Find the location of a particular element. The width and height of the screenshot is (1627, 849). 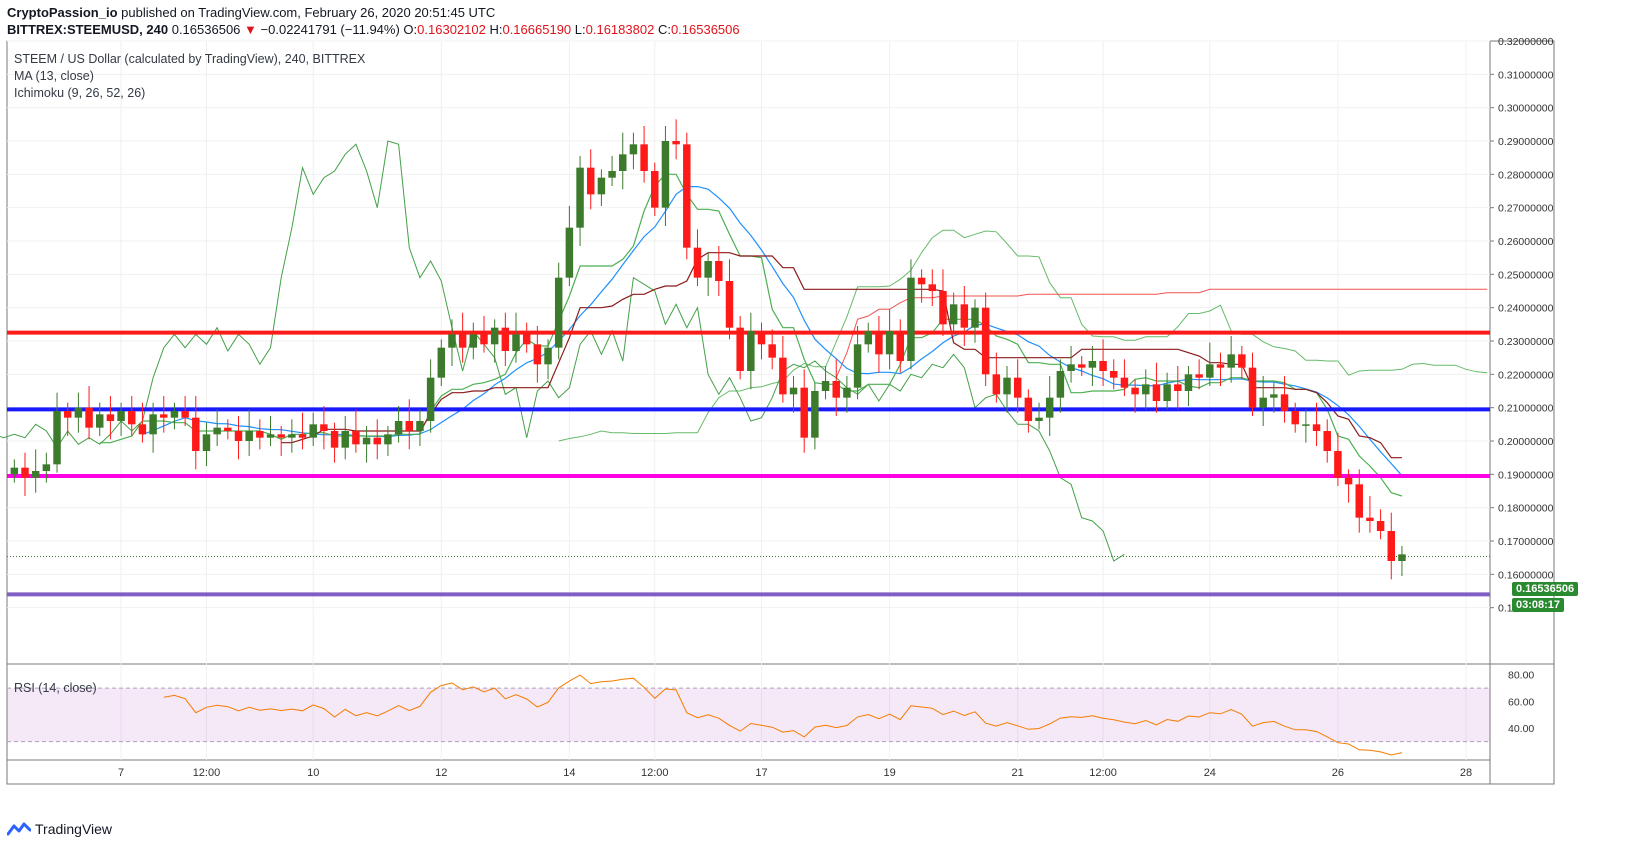

rsi-tick-label: 80.00 is located at coordinates (1521, 676).